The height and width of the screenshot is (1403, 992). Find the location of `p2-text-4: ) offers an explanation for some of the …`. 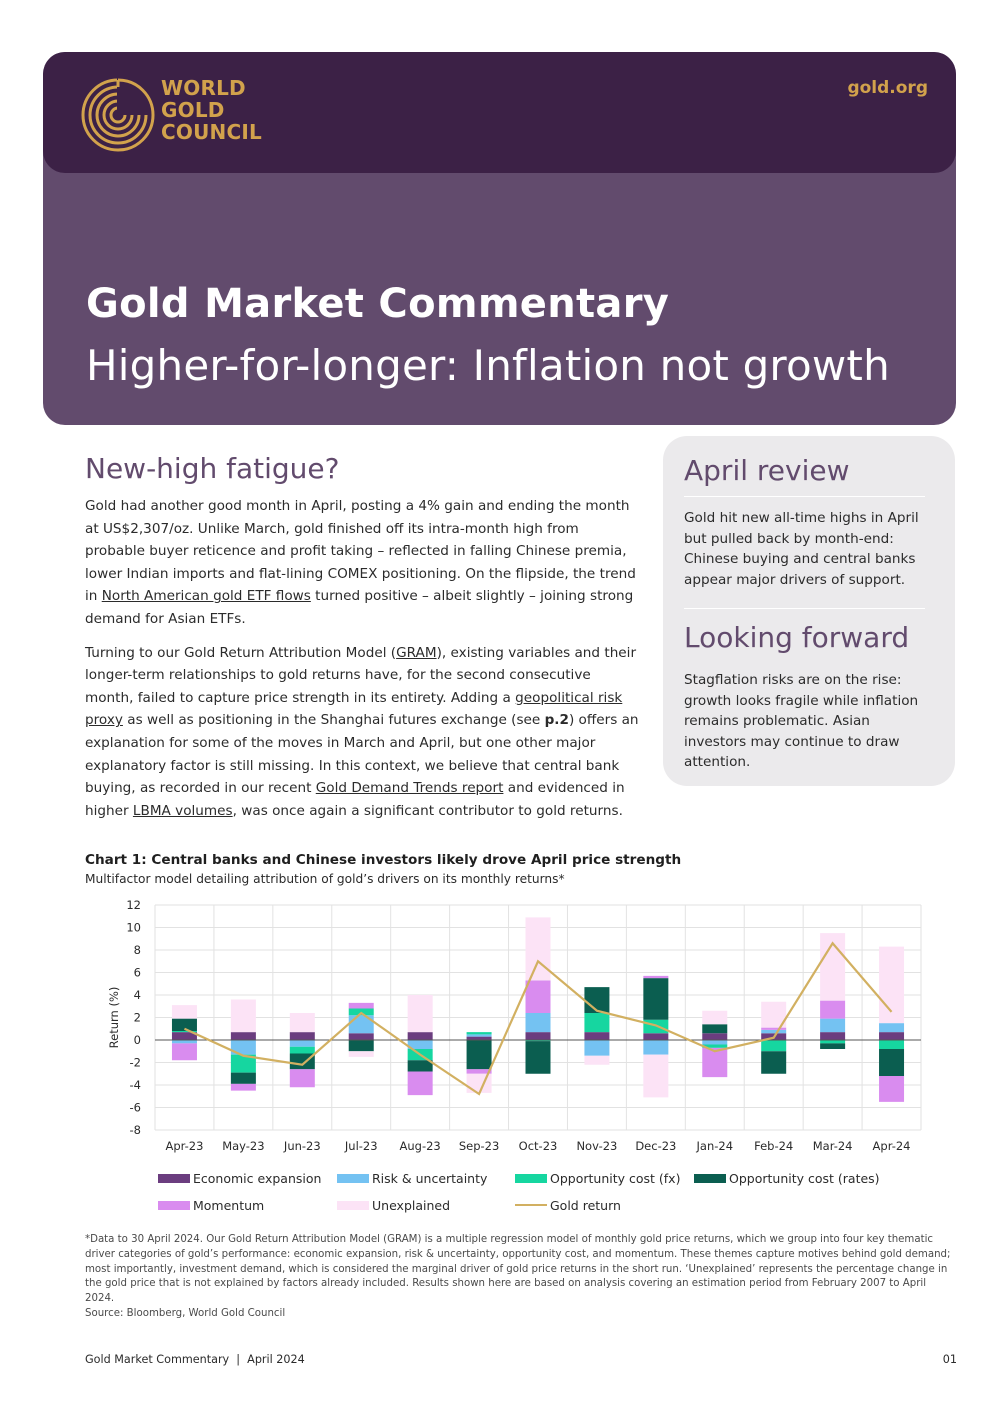

p2-text-4: ) offers an explanation for some of the … is located at coordinates (362, 754).